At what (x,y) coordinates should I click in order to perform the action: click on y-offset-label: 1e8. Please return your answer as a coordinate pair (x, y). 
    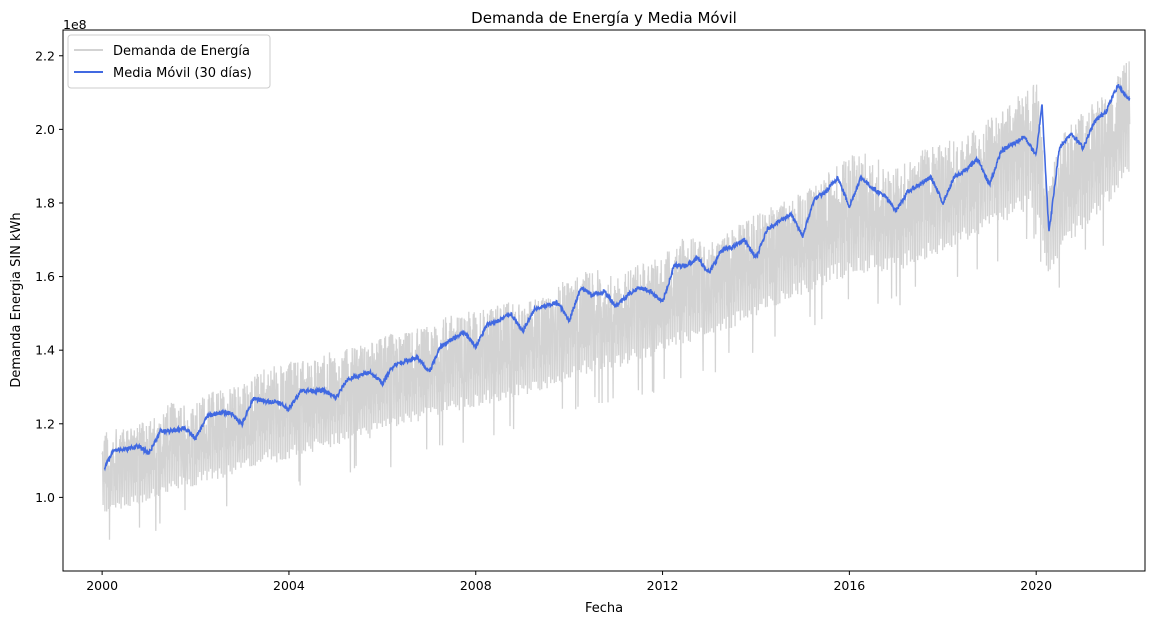
    Looking at the image, I should click on (75, 24).